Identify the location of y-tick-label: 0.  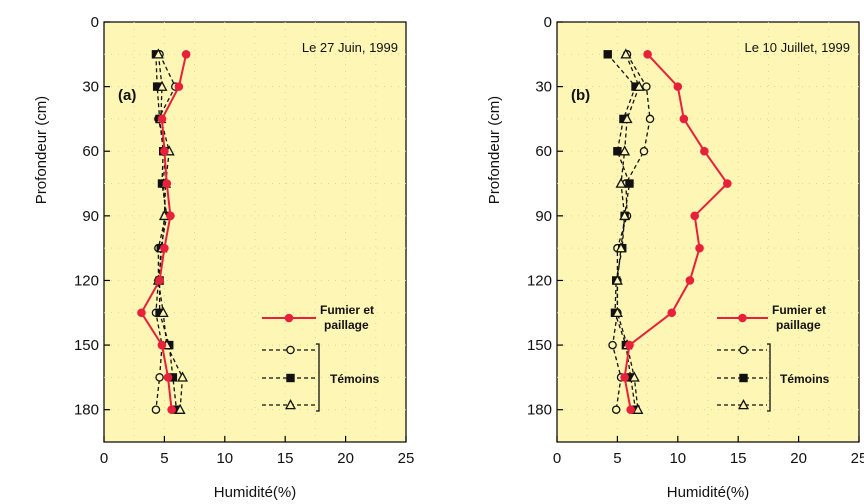
(548, 22).